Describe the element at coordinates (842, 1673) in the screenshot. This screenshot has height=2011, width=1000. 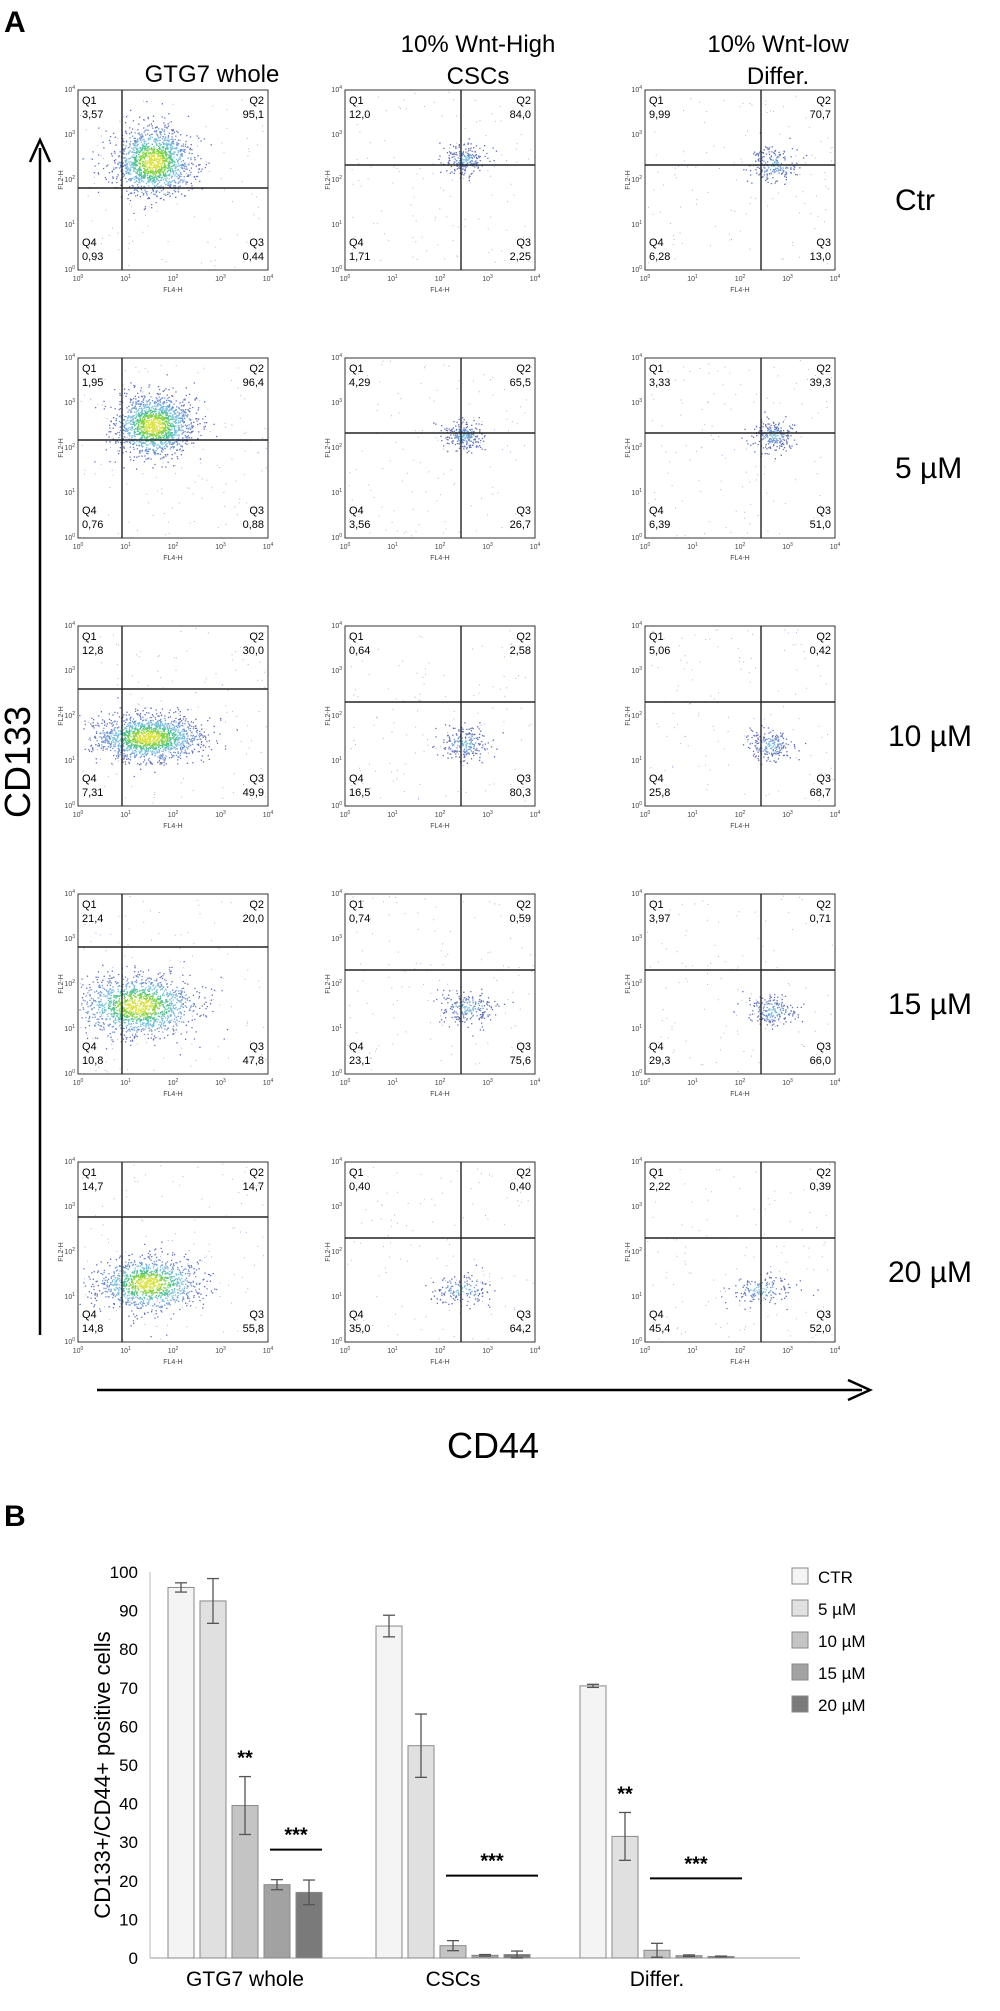
I see `legend-label: 15 µM` at that location.